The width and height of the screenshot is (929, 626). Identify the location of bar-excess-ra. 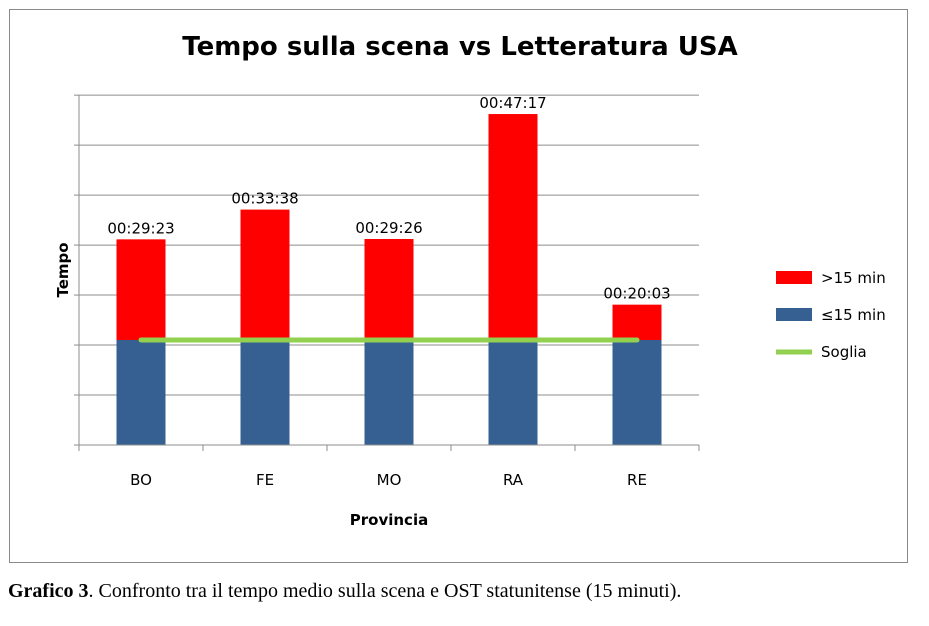
(513, 227).